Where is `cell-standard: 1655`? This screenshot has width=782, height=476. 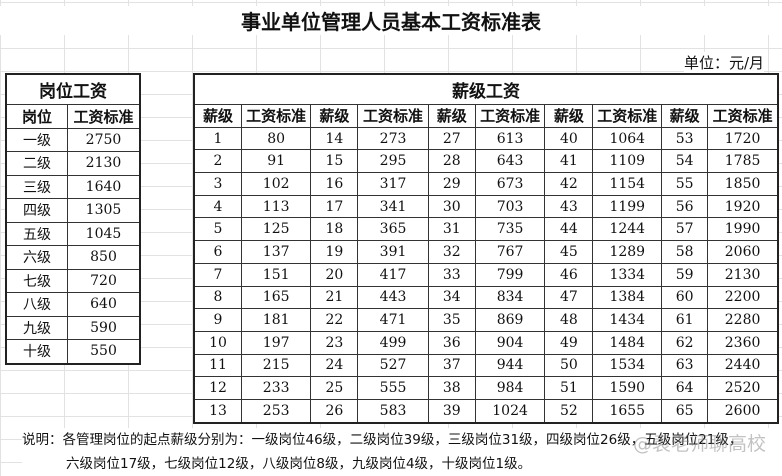
cell-standard: 1655 is located at coordinates (627, 411).